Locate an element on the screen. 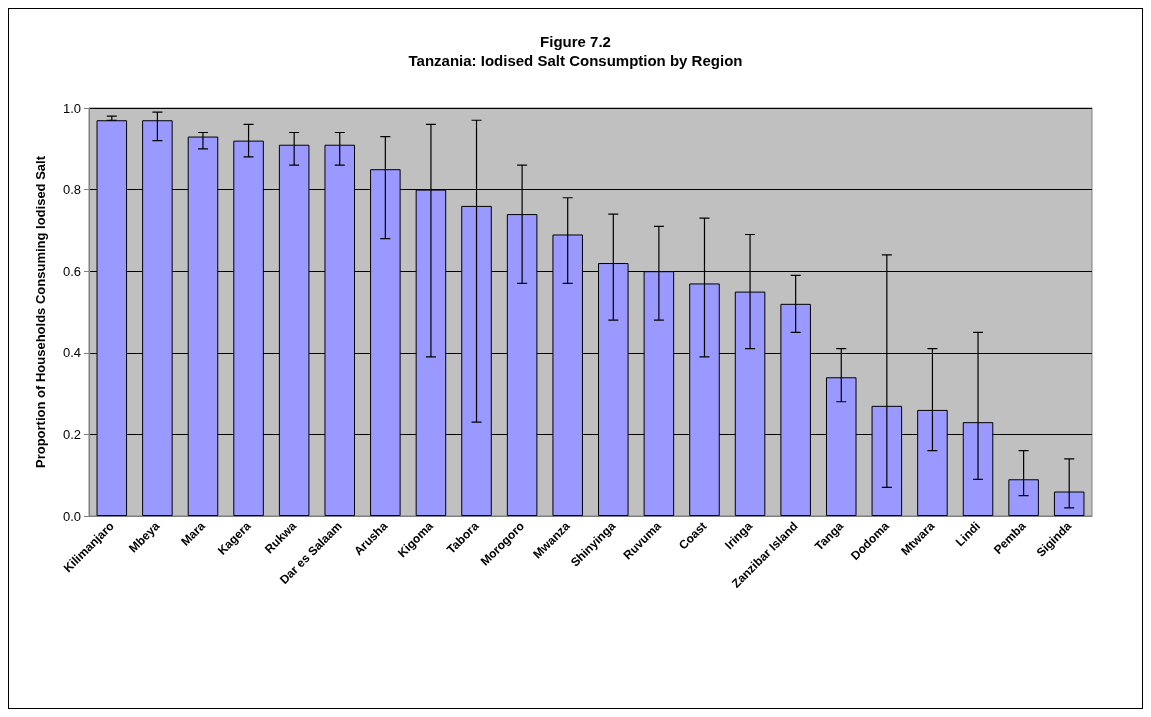 Image resolution: width=1151 pixels, height=717 pixels. chart-title: Figure 7.2 Tanzania: Iodised Salt Consumption by Region is located at coordinates (575, 51).